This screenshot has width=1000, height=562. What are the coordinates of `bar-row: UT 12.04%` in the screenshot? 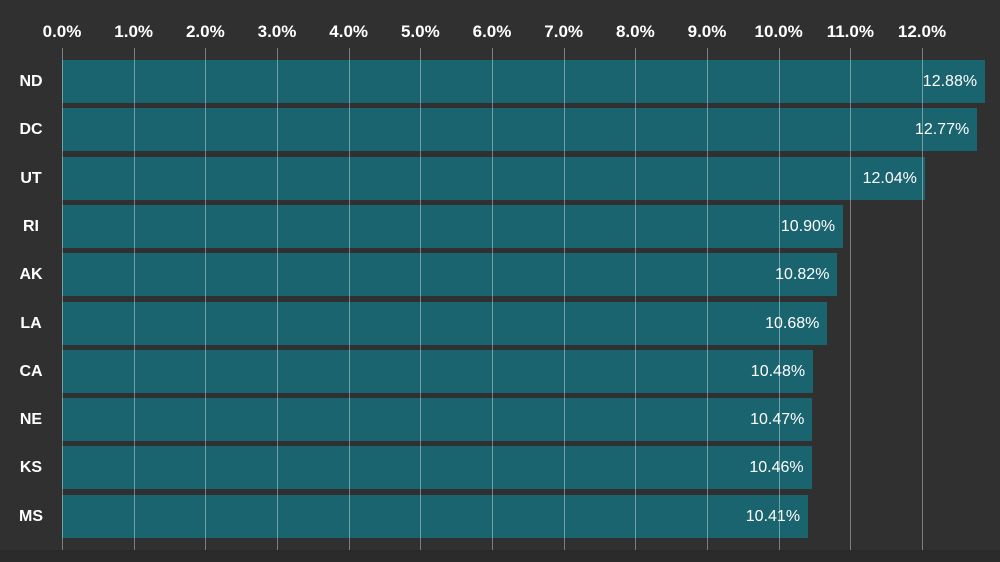 It's located at (500, 178).